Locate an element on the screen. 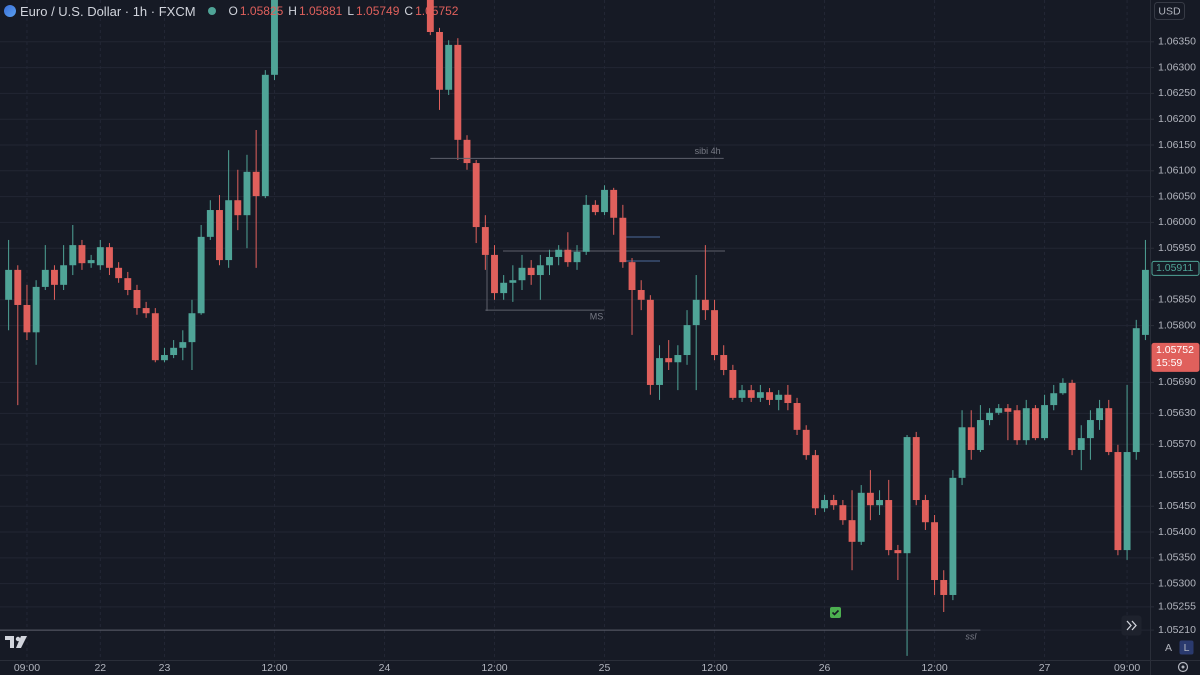  y-tick-label: 1.05690 is located at coordinates (1177, 382).